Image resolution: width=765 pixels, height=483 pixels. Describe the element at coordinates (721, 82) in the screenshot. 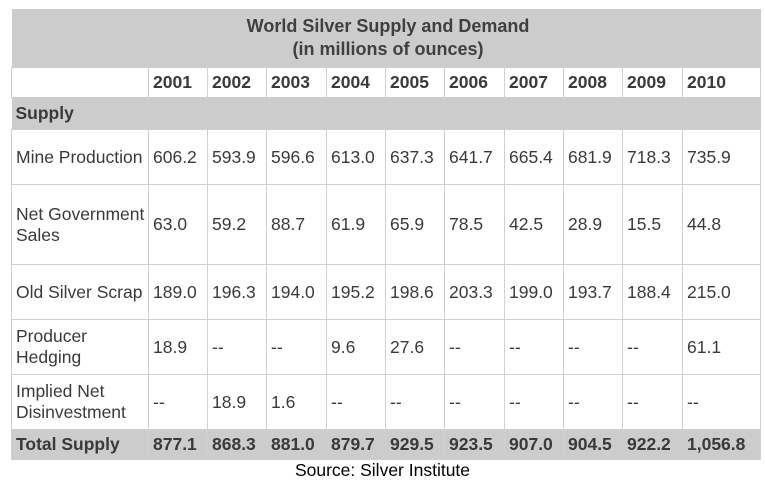

I see `year-header: 2010` at that location.